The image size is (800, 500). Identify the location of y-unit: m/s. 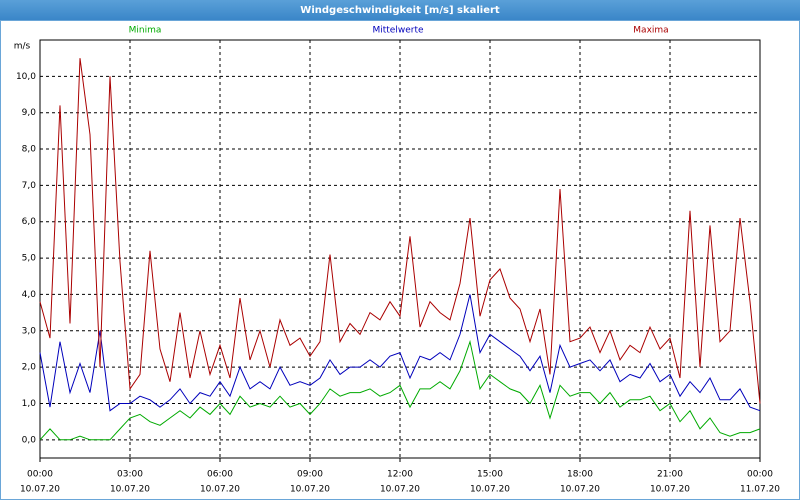
(22, 47).